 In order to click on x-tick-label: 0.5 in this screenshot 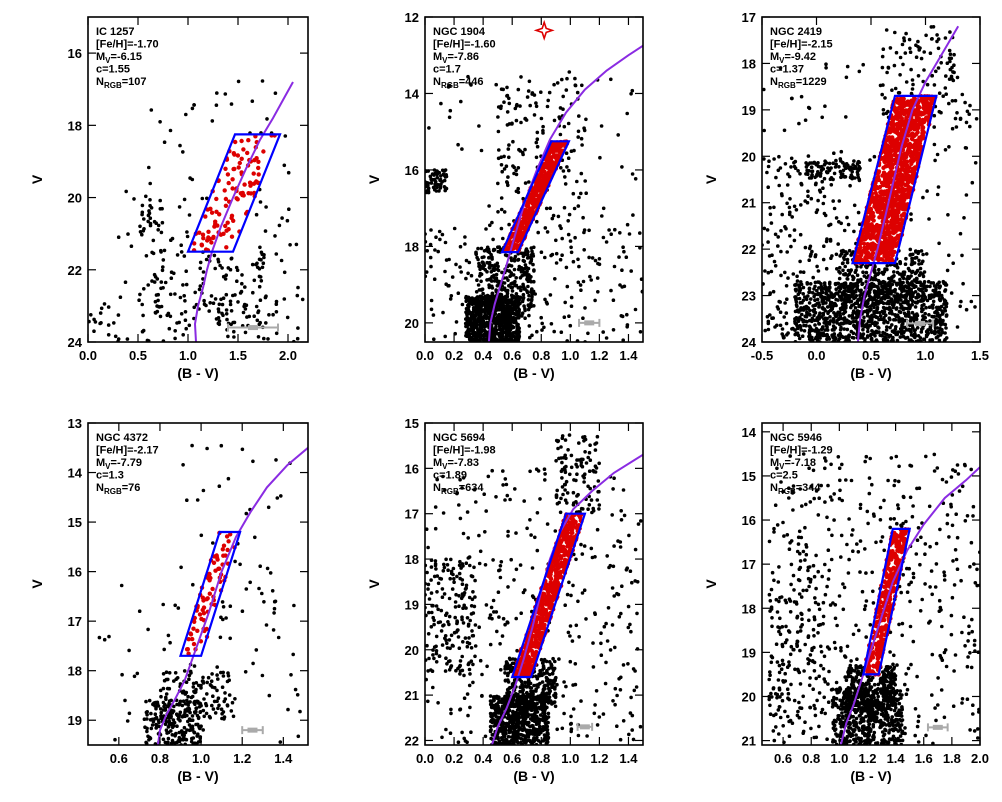, I will do `click(138, 355)`.